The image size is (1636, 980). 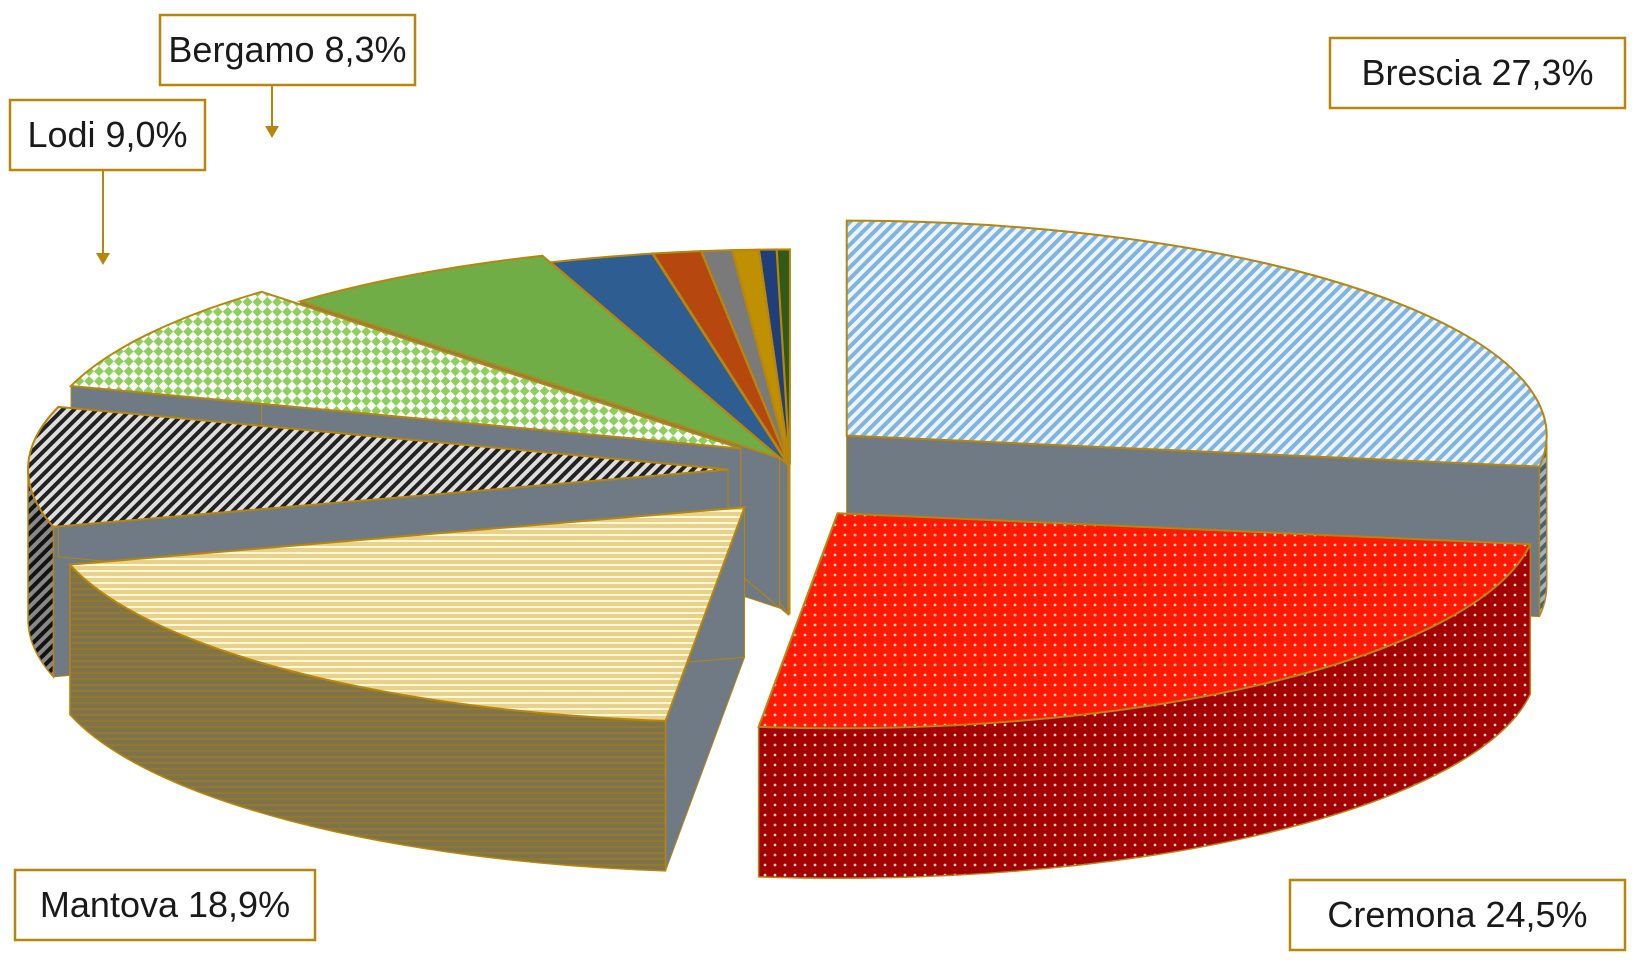 I want to click on callout-mantova: Mantova 18,9%, so click(x=165, y=905).